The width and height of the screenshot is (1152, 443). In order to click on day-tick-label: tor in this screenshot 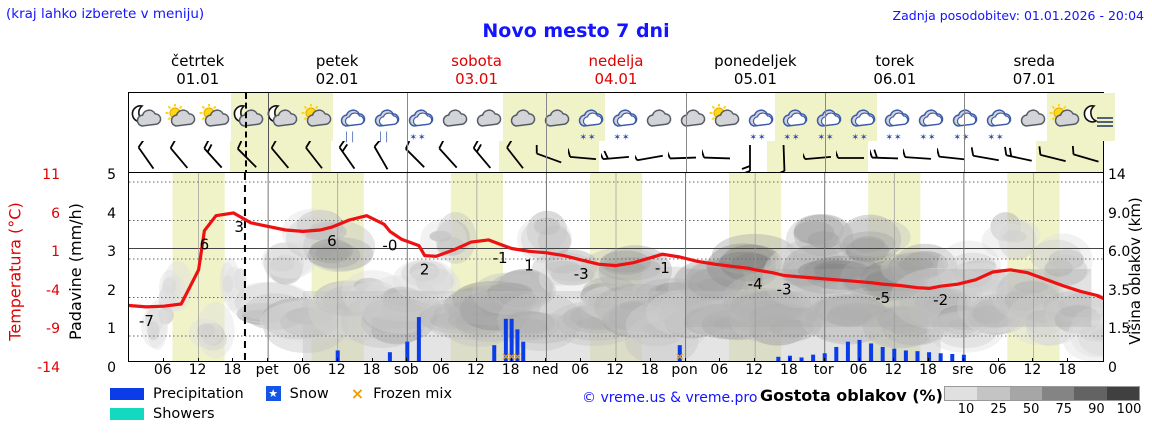, I will do `click(823, 370)`.